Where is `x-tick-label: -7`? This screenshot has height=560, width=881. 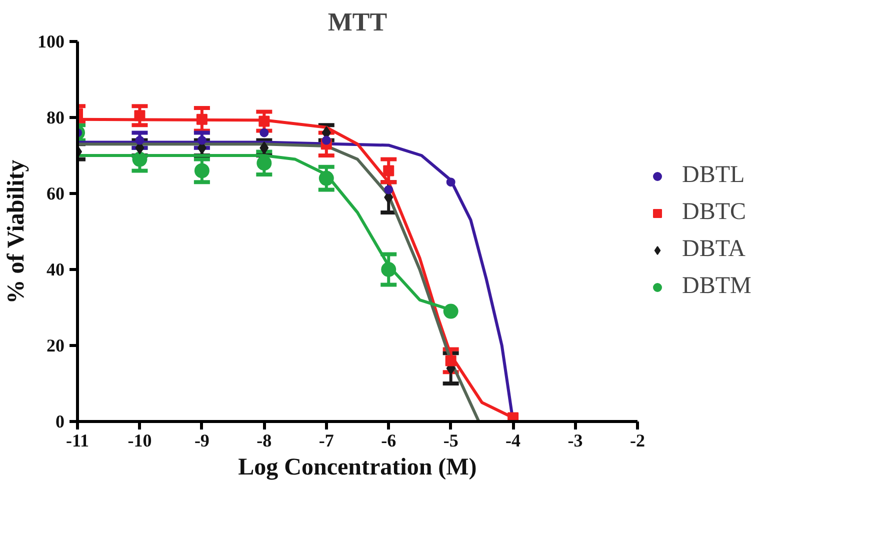 x-tick-label: -7 is located at coordinates (326, 440).